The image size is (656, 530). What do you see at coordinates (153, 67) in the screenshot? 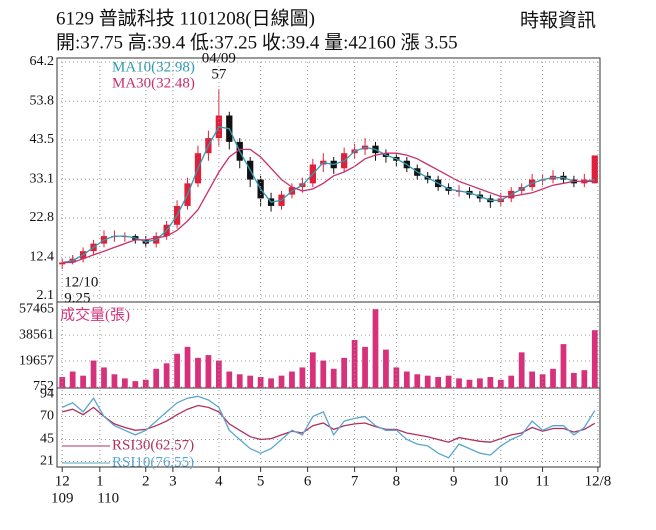
I see `legend-label: MA10(32.98)` at bounding box center [153, 67].